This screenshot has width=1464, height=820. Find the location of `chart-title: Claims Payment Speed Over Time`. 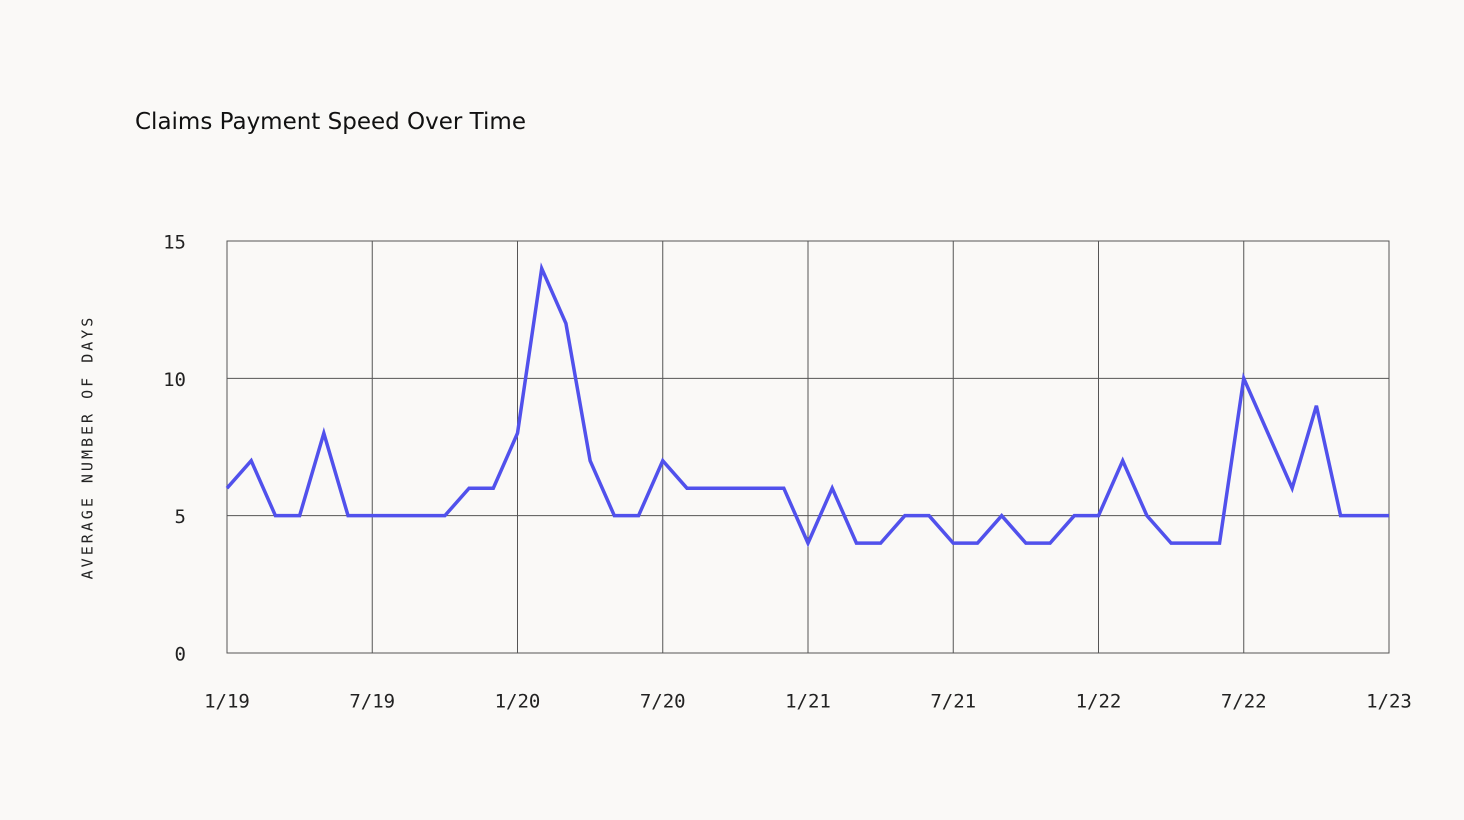

chart-title: Claims Payment Speed Over Time is located at coordinates (330, 122).